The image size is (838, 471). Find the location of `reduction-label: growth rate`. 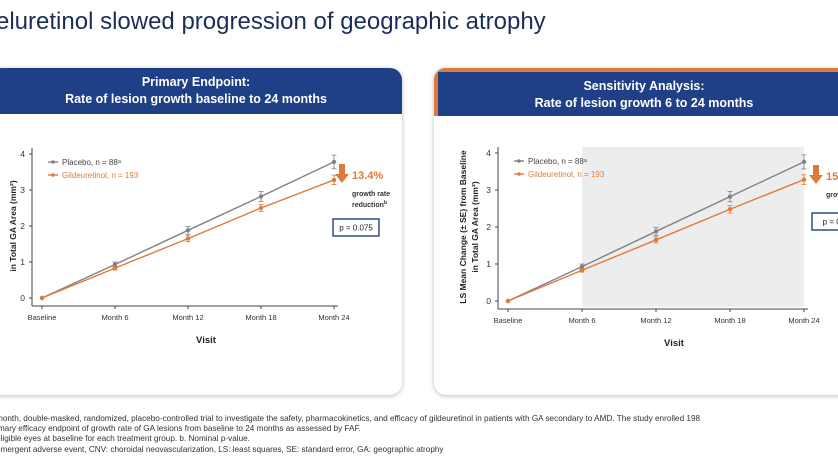

reduction-label: growth rate is located at coordinates (371, 194).